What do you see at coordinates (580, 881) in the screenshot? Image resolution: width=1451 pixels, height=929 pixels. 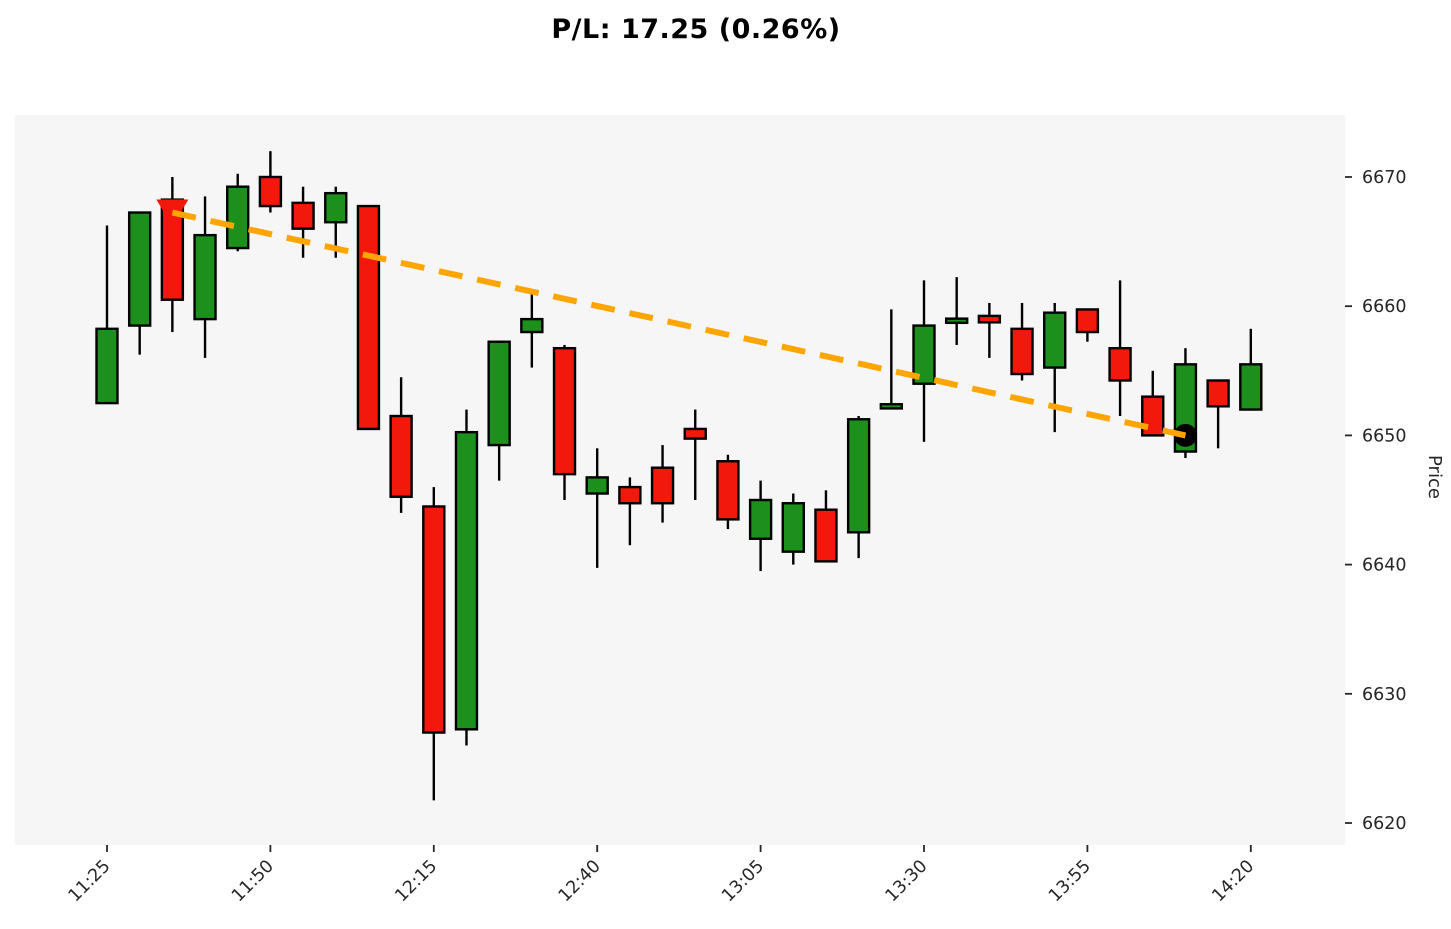 I see `x-tick-label: 12:40` at bounding box center [580, 881].